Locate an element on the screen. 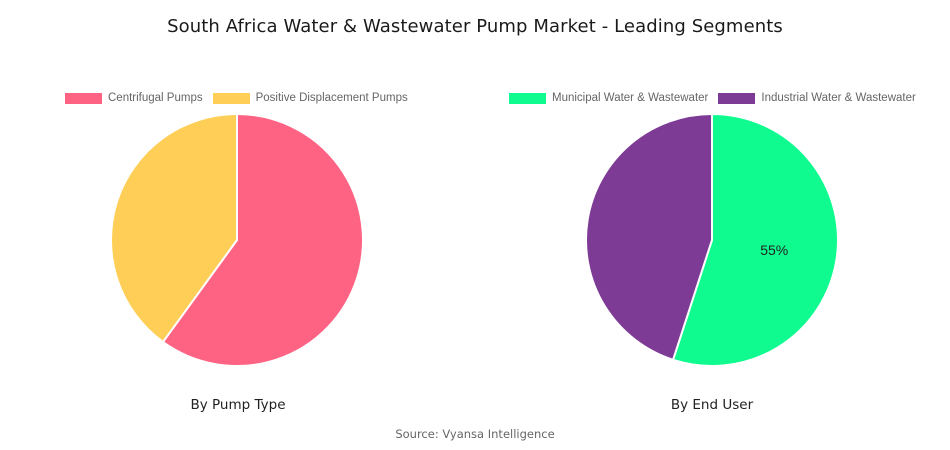  legend-label: Industrial Water & Wastewater is located at coordinates (838, 98).